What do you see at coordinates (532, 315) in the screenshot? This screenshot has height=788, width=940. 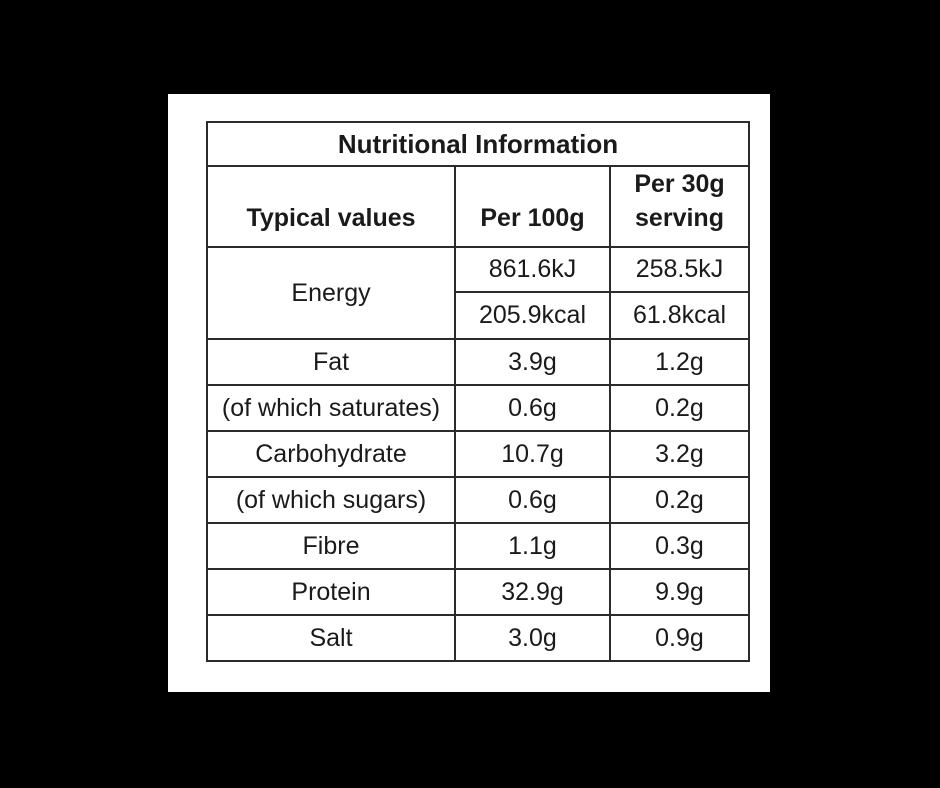 I see `energy-kcal-per-100g: 205.9kcal` at bounding box center [532, 315].